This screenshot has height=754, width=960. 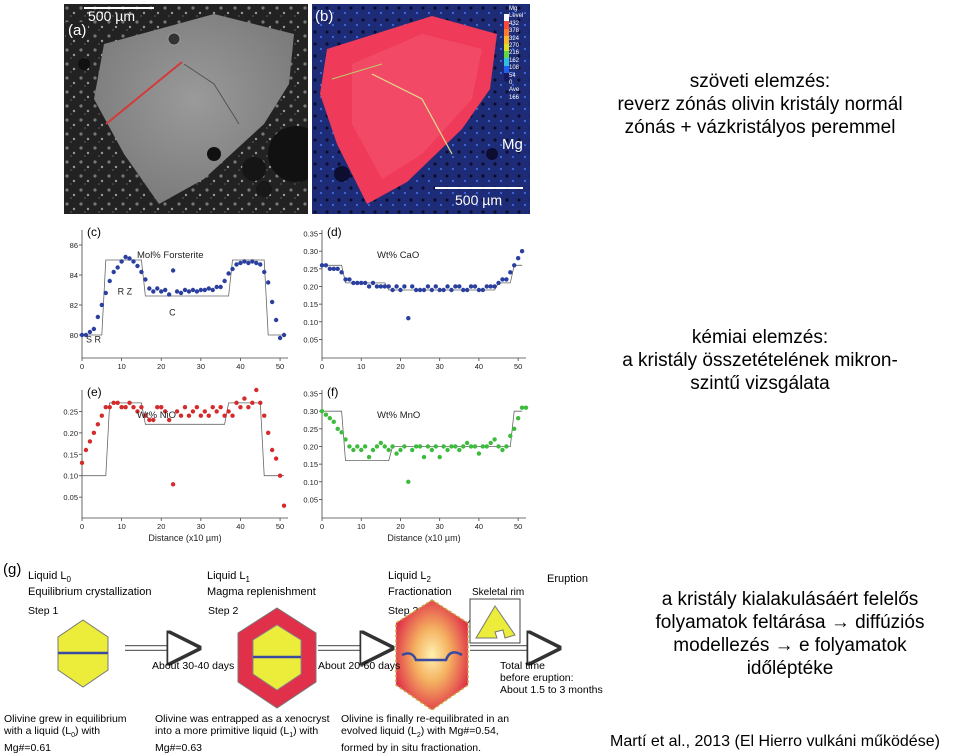 I want to click on y-tick-label: 0.15, so click(x=310, y=464).